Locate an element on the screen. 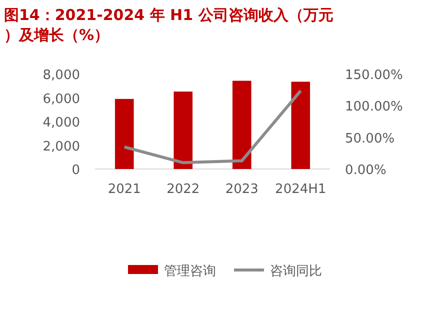 The height and width of the screenshot is (329, 428). y2-tick-label: 150.00% is located at coordinates (374, 75).